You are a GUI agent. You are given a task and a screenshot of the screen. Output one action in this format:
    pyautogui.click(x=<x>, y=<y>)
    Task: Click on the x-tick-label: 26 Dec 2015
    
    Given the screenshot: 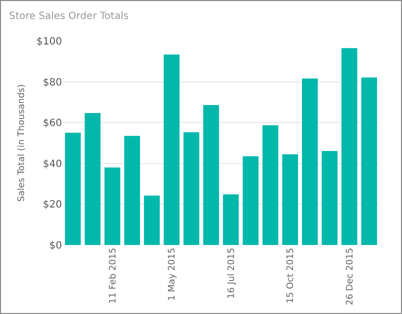 What is the action you would take?
    pyautogui.click(x=350, y=277)
    